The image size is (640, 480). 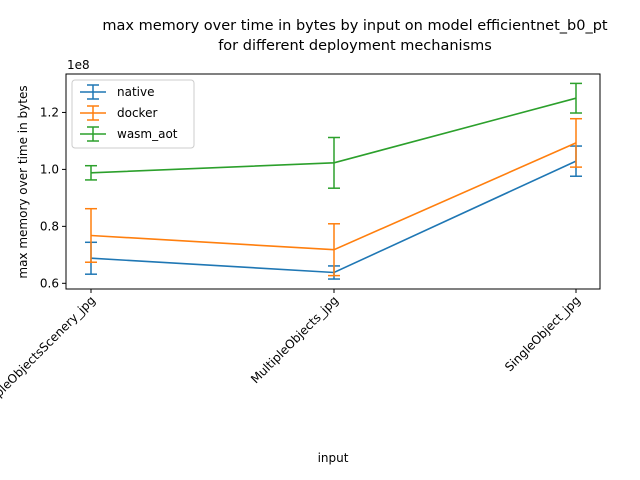 I want to click on legend-label-native: native, so click(x=135, y=92).